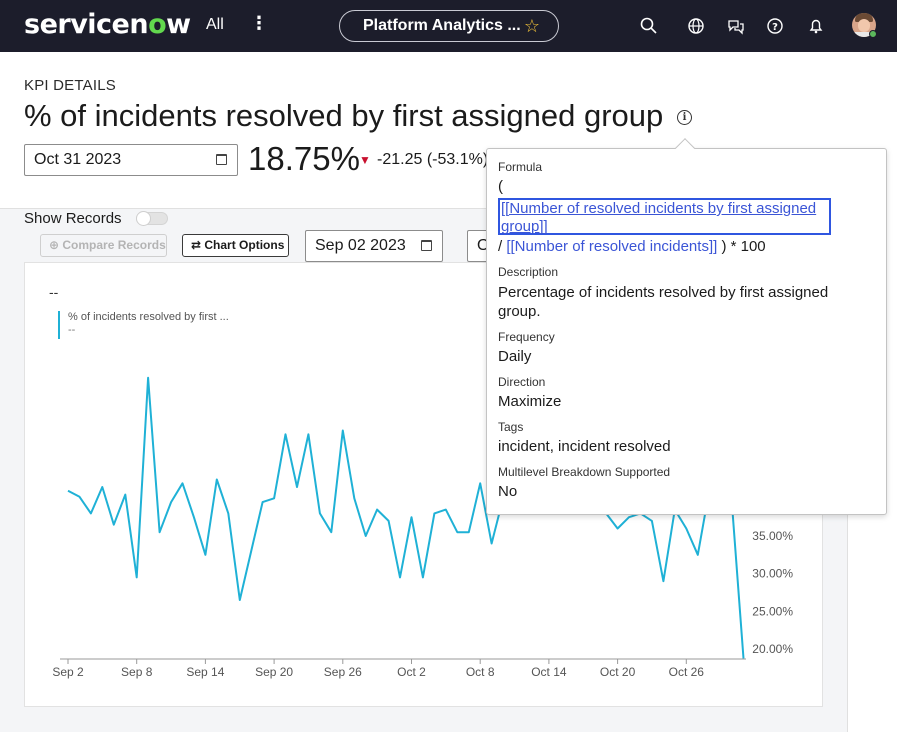  What do you see at coordinates (68, 672) in the screenshot?
I see `x-tick-label: Sep 2` at bounding box center [68, 672].